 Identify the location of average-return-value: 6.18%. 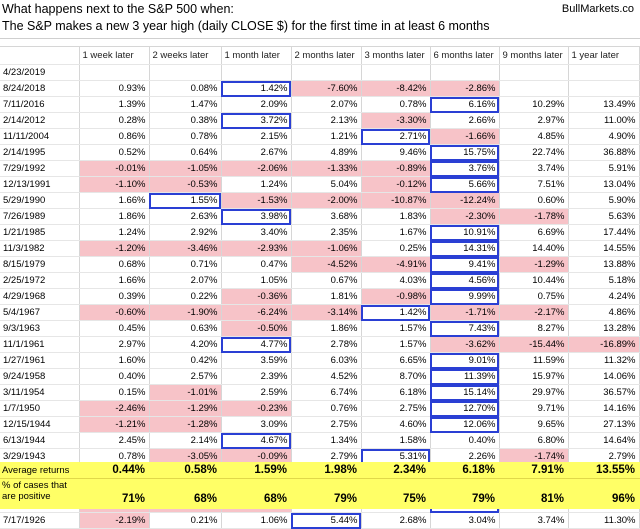
(478, 470).